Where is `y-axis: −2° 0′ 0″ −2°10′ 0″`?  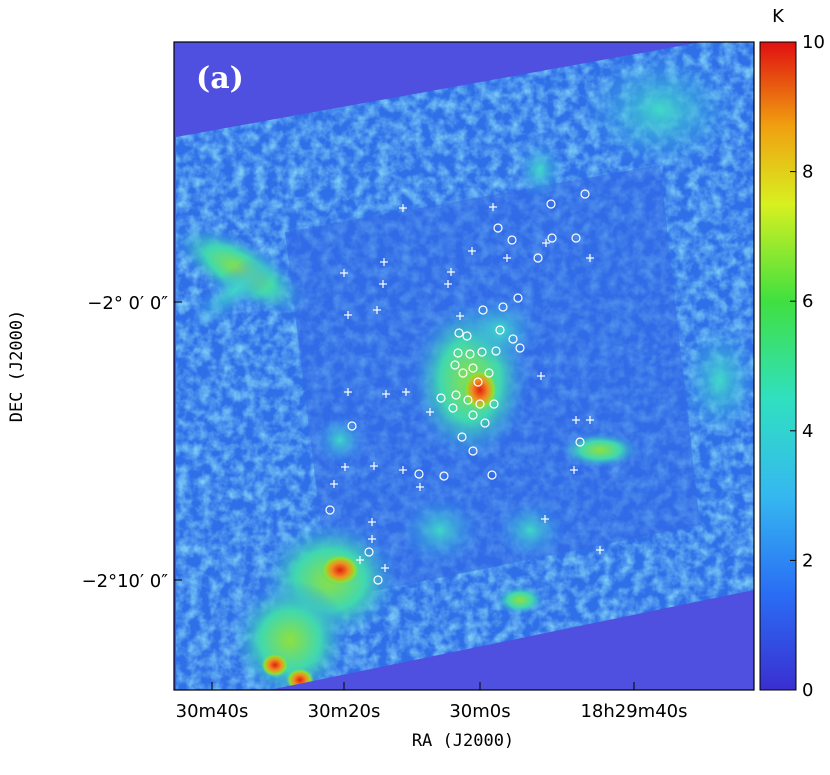
y-axis: −2° 0′ 0″ −2°10′ 0″ is located at coordinates (132, 442).